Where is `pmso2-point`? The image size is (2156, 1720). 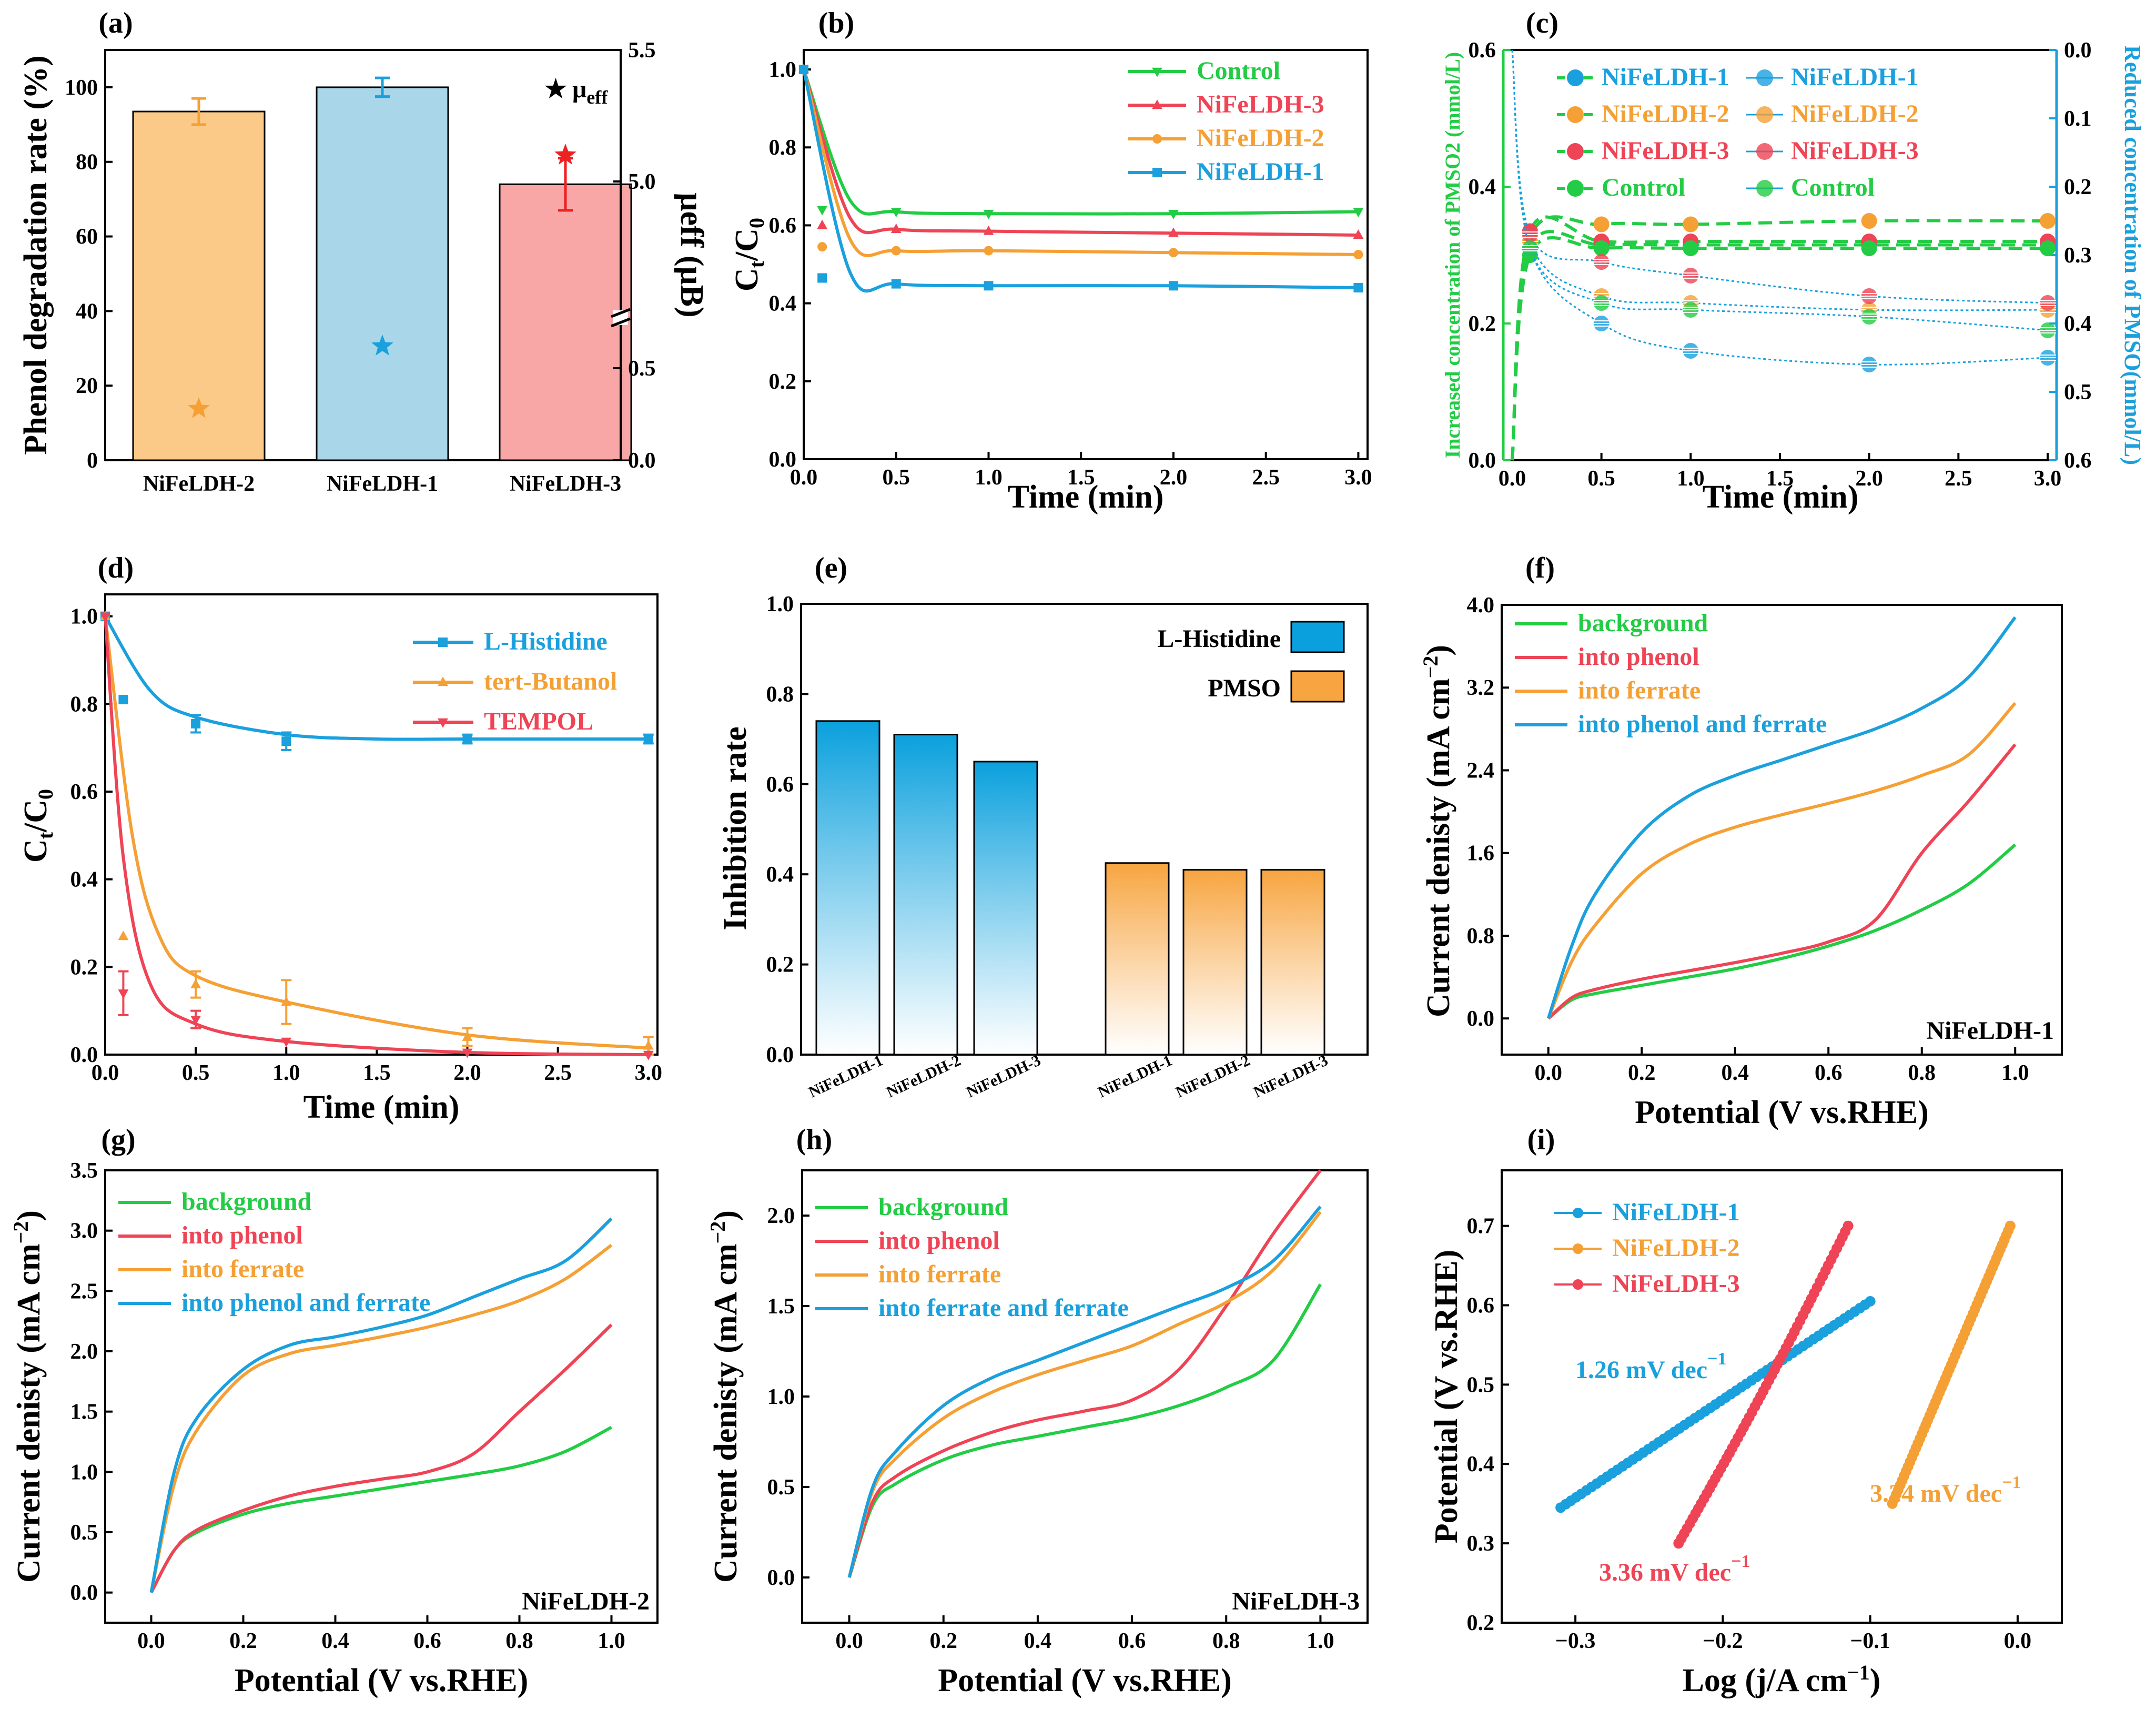
pmso2-point is located at coordinates (1601, 248).